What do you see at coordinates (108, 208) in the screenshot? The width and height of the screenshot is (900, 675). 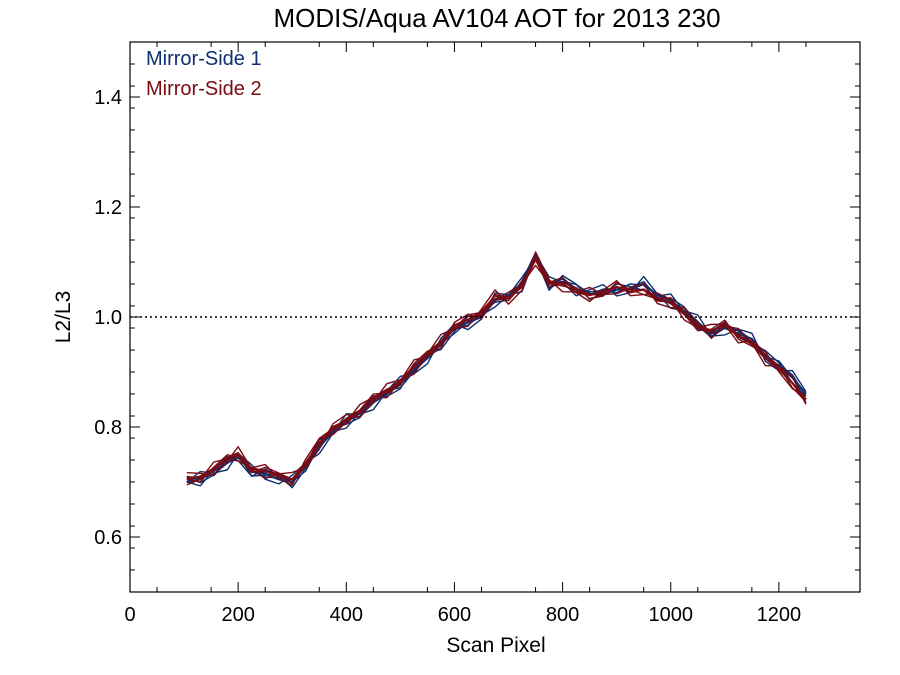 I see `y-tick-label: 1.2` at bounding box center [108, 208].